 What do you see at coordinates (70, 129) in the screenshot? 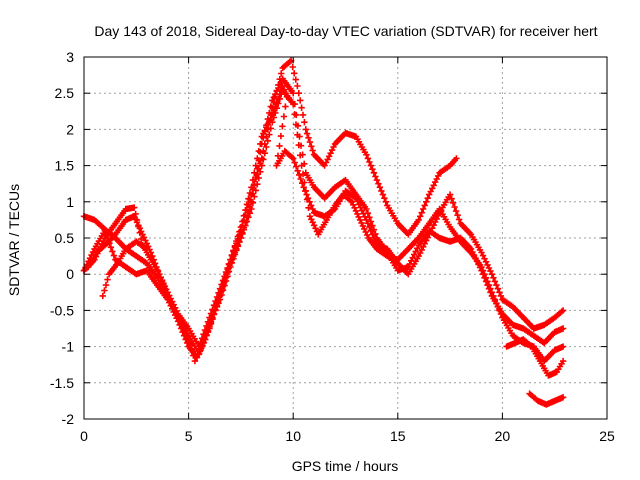
I see `y-tick-label: 2` at bounding box center [70, 129].